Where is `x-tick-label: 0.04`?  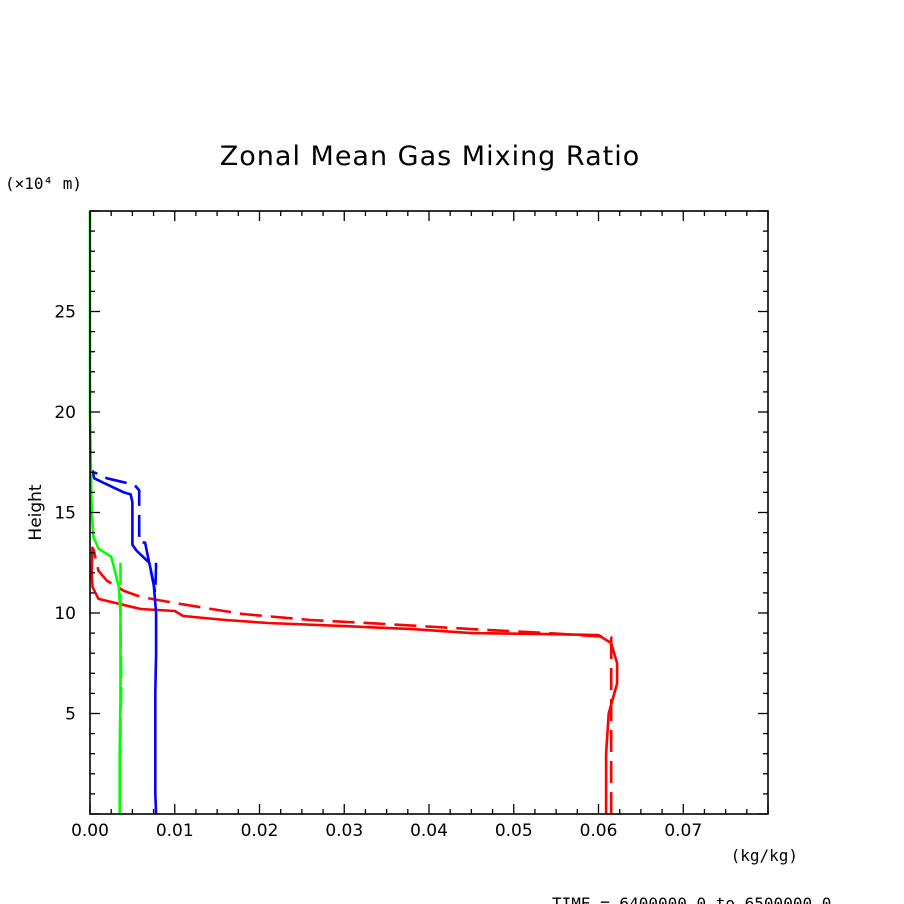 x-tick-label: 0.04 is located at coordinates (429, 831).